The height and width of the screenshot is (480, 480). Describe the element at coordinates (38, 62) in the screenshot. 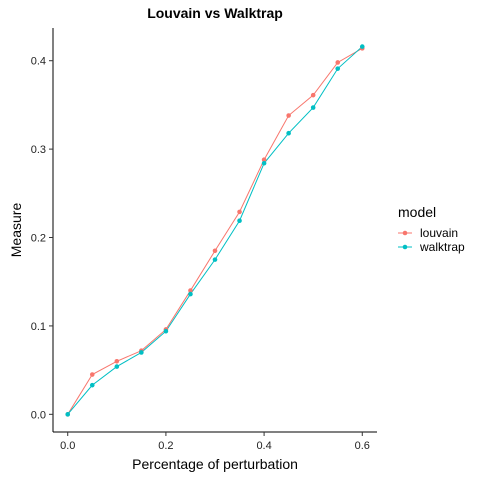

I see `y-tick-label: 0.4` at that location.